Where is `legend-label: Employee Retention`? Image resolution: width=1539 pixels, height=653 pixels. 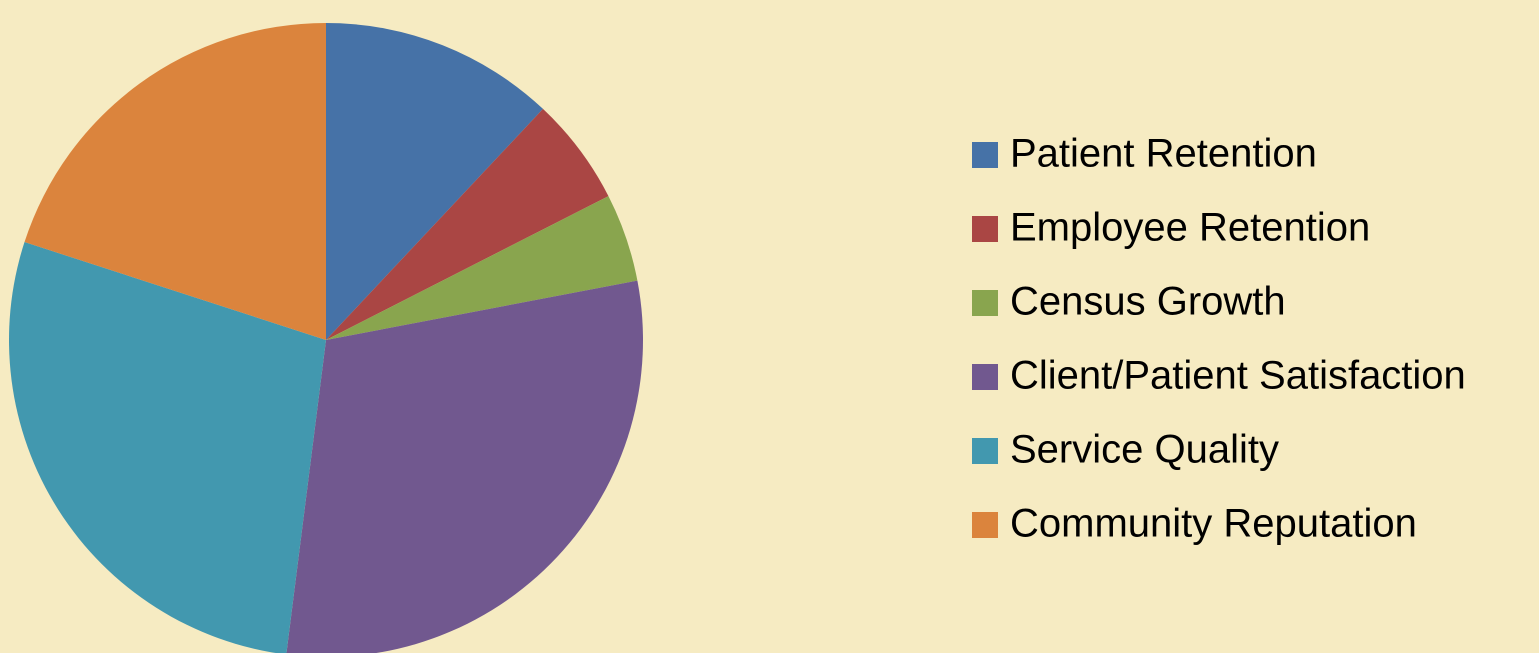 legend-label: Employee Retention is located at coordinates (1190, 228).